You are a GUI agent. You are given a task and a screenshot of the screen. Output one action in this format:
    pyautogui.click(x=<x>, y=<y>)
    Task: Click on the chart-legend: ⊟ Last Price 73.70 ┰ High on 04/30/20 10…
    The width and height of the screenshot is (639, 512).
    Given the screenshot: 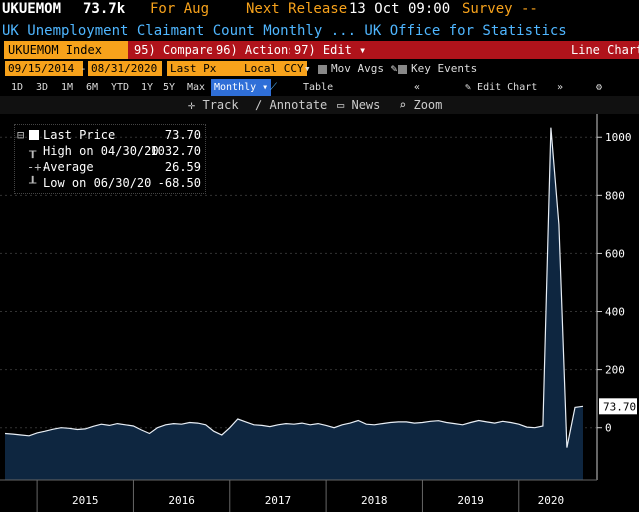 What is the action you would take?
    pyautogui.click(x=110, y=159)
    